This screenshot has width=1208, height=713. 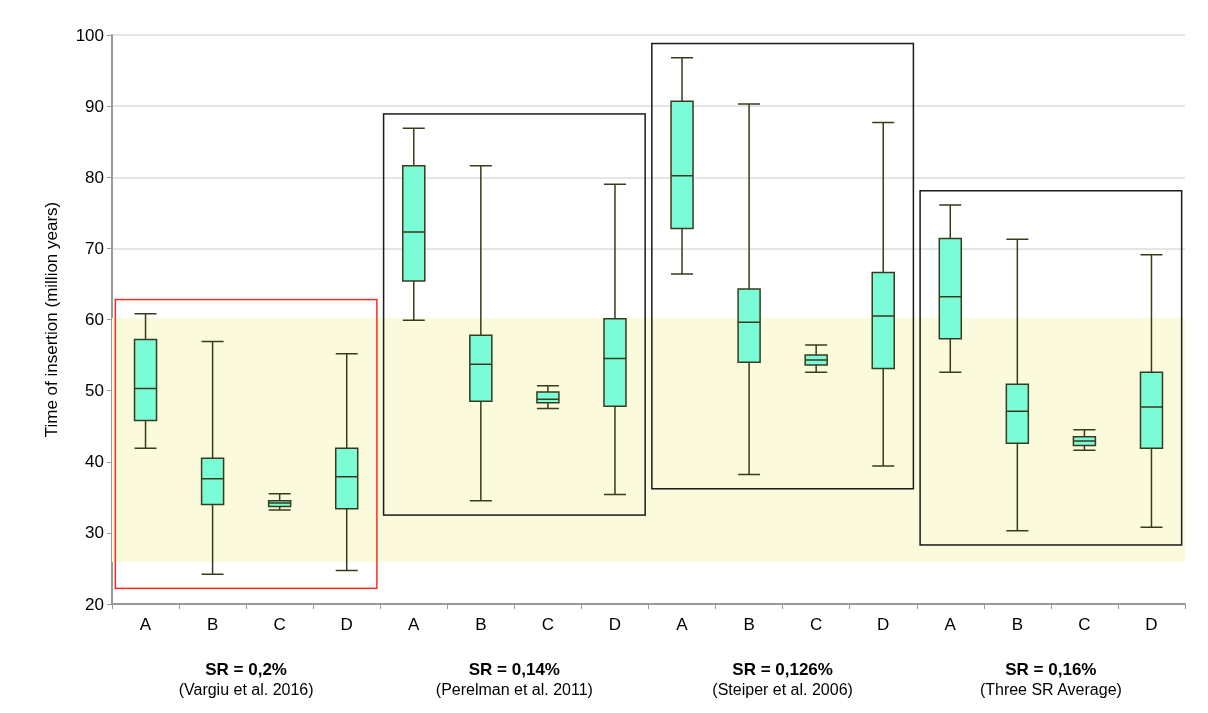 What do you see at coordinates (514, 670) in the screenshot?
I see `text: SR = 0,14%` at bounding box center [514, 670].